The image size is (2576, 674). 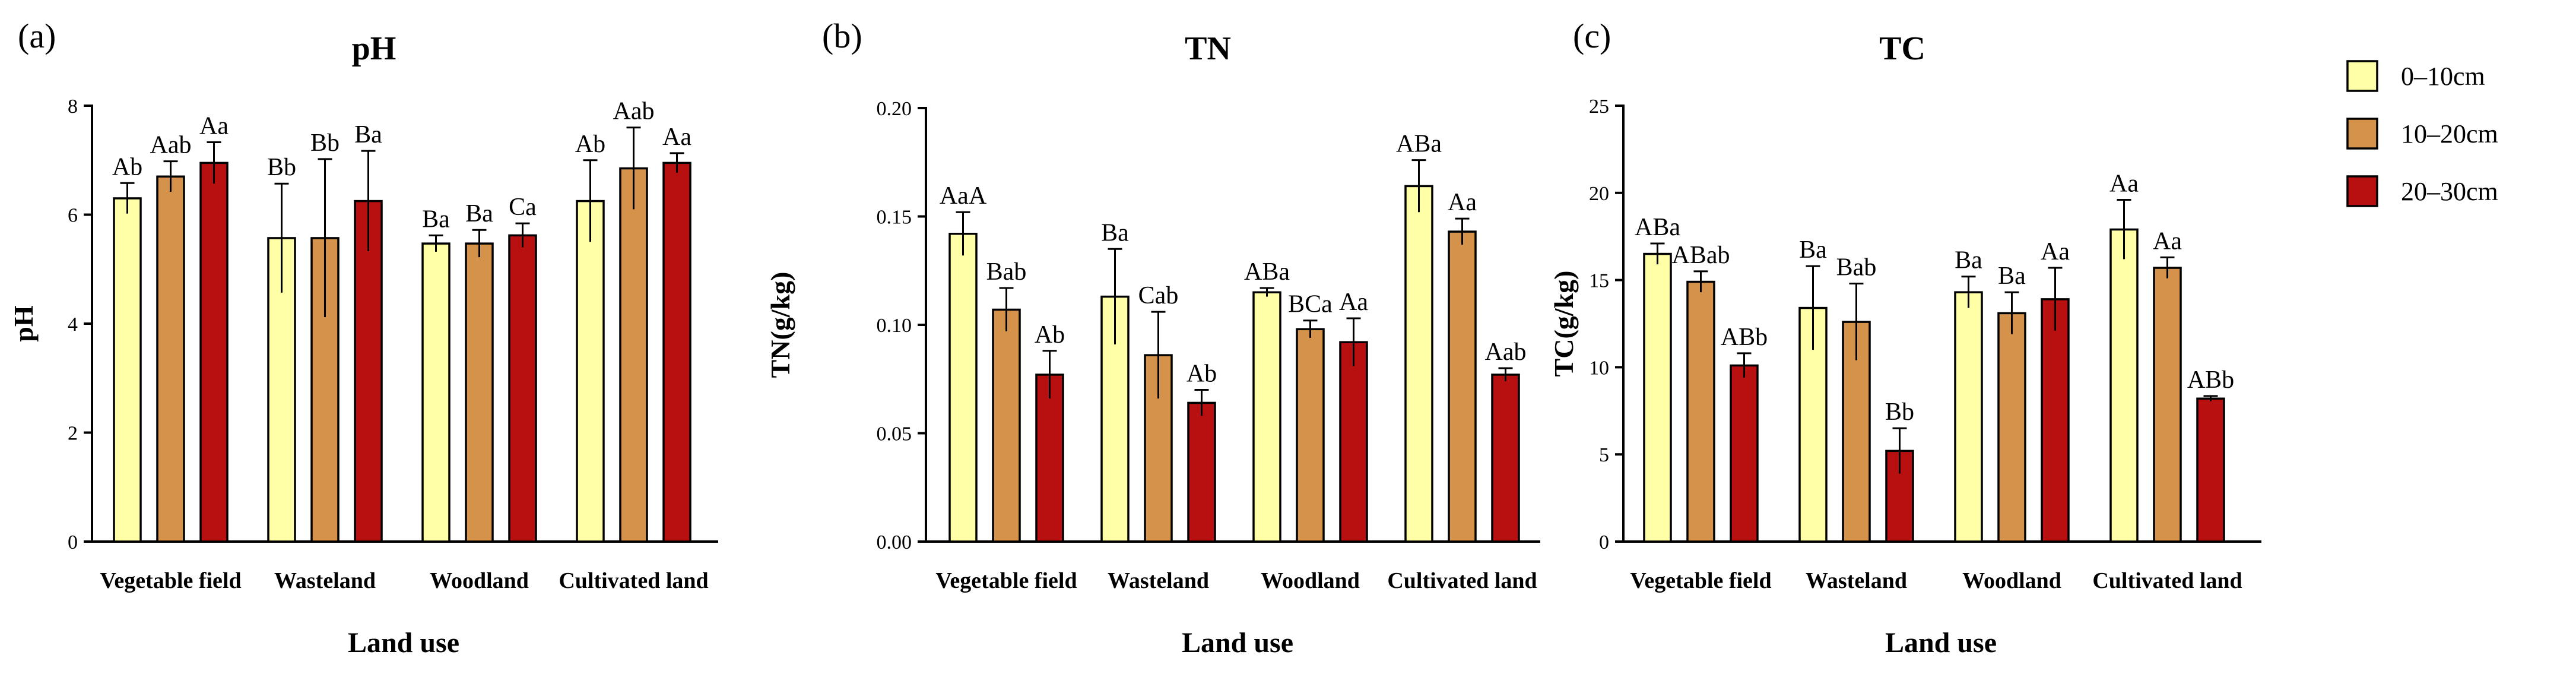 I want to click on chart-title: pH, so click(x=374, y=48).